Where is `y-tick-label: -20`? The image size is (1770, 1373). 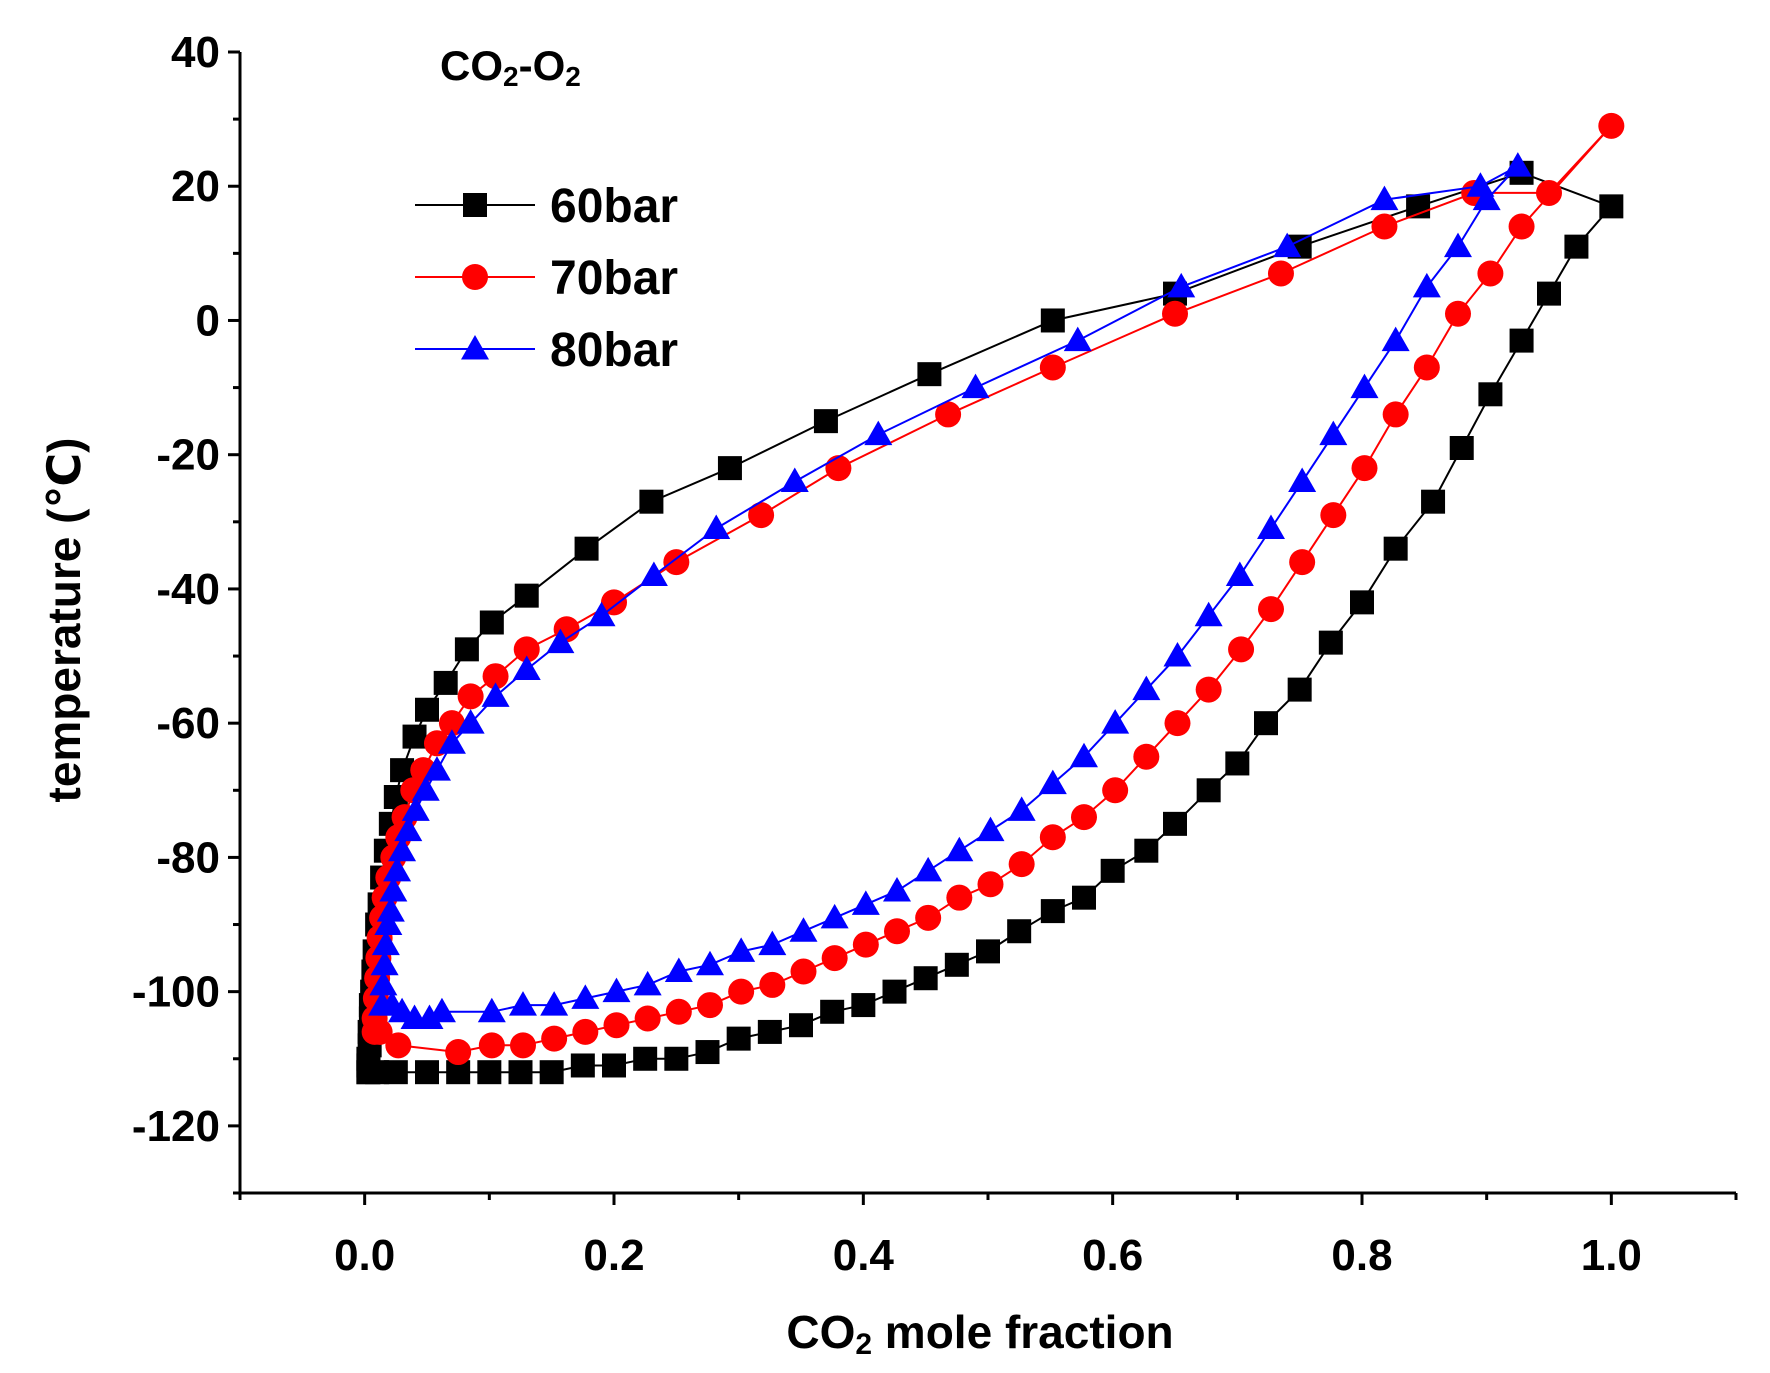 y-tick-label: -20 is located at coordinates (188, 455).